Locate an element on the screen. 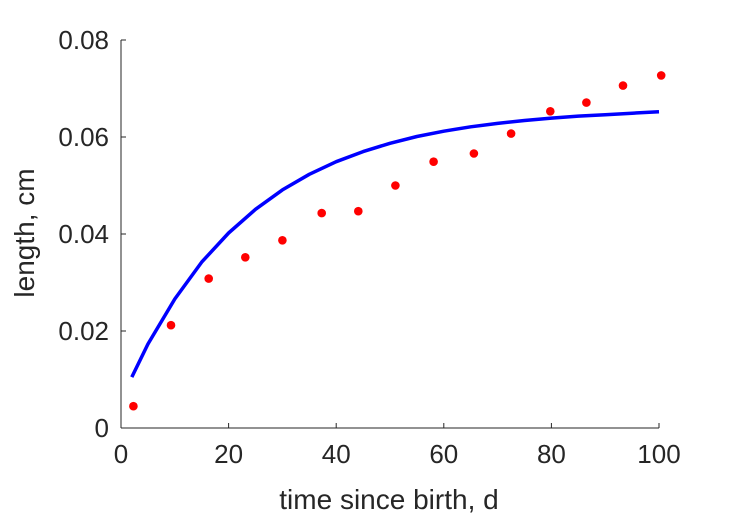 Image resolution: width=729 pixels, height=521 pixels. x-tick-label: 60 is located at coordinates (443, 454).